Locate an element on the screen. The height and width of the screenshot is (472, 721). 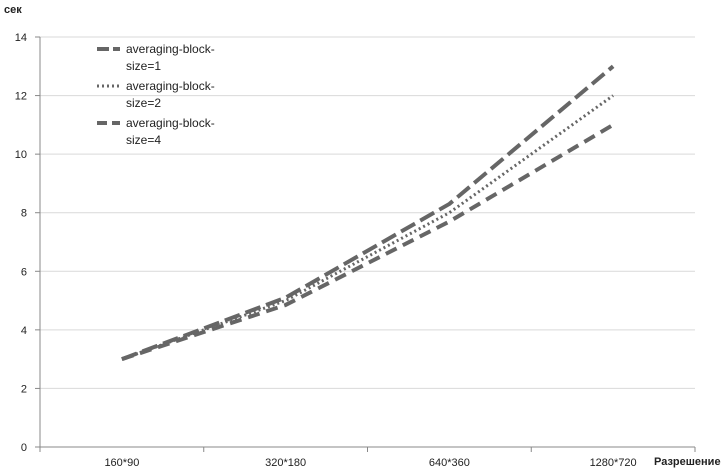
y-tick-label: 8 is located at coordinates (24, 214).